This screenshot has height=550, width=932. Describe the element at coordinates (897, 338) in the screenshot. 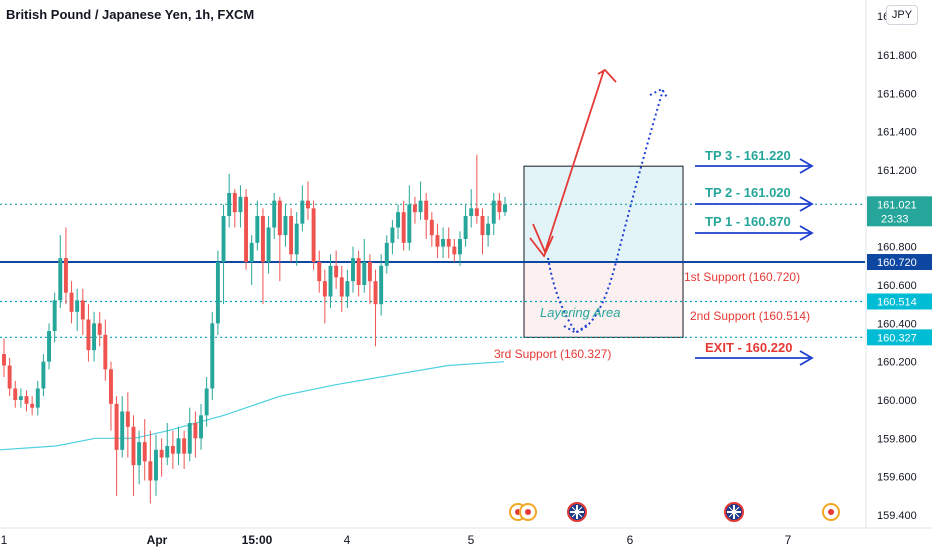

I see `price-tag-label-3: 160.327` at that location.